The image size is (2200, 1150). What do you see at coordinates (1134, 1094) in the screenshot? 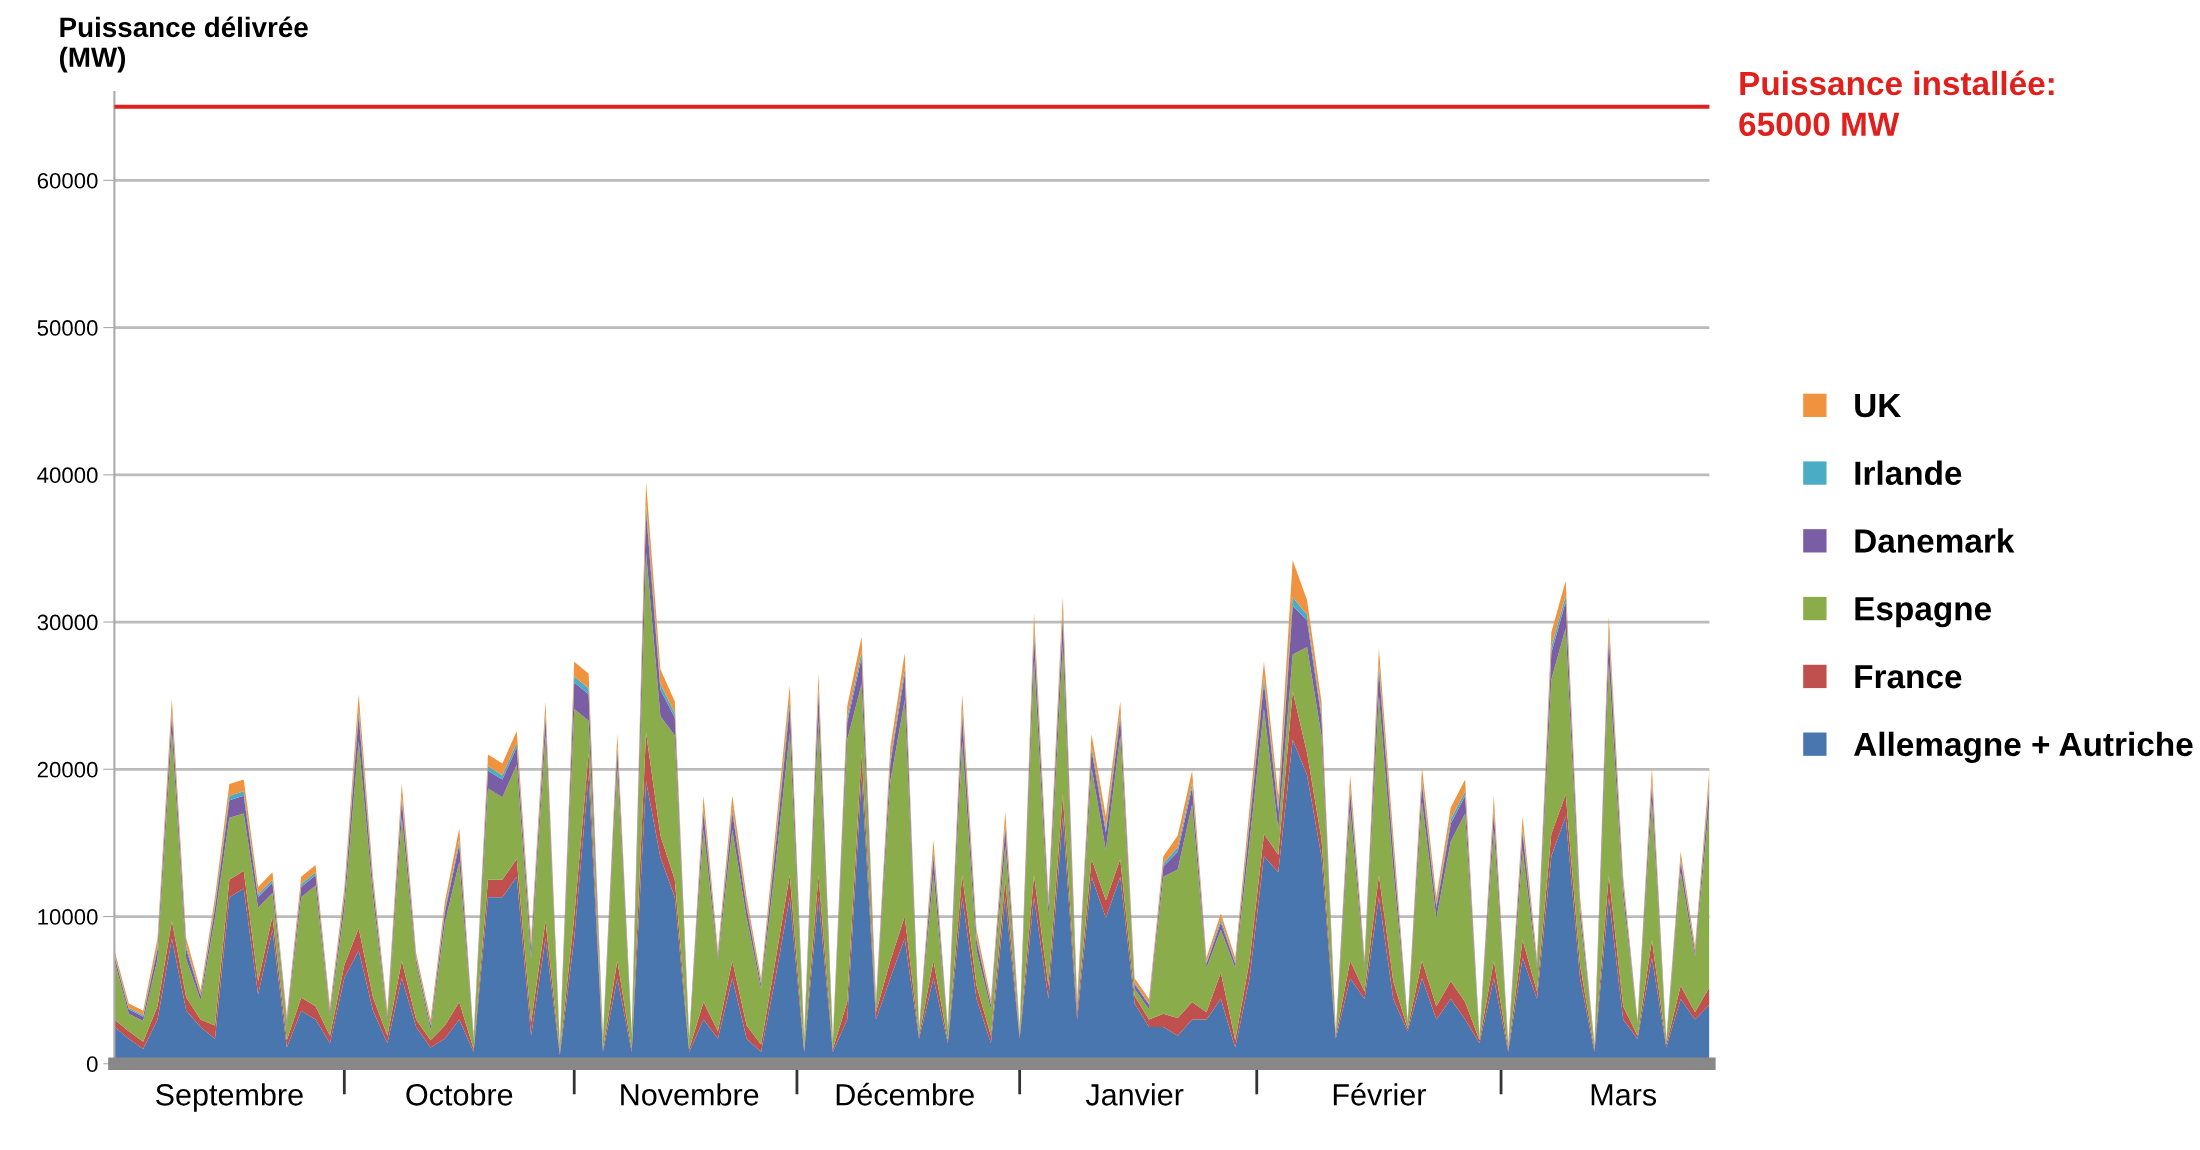
I see `x-tick-label: Janvier` at bounding box center [1134, 1094].